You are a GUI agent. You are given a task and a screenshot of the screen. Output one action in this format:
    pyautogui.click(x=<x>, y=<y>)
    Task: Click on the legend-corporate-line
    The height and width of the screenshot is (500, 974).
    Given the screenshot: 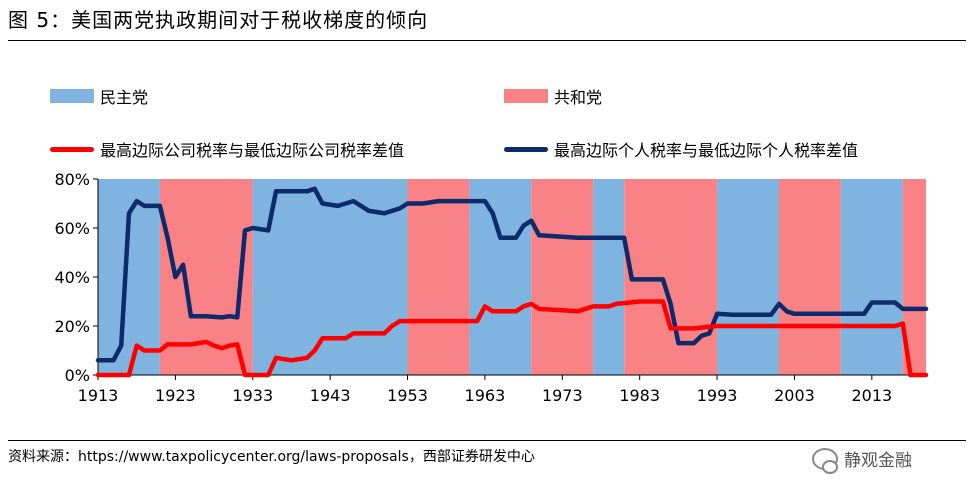 What is the action you would take?
    pyautogui.click(x=72, y=149)
    